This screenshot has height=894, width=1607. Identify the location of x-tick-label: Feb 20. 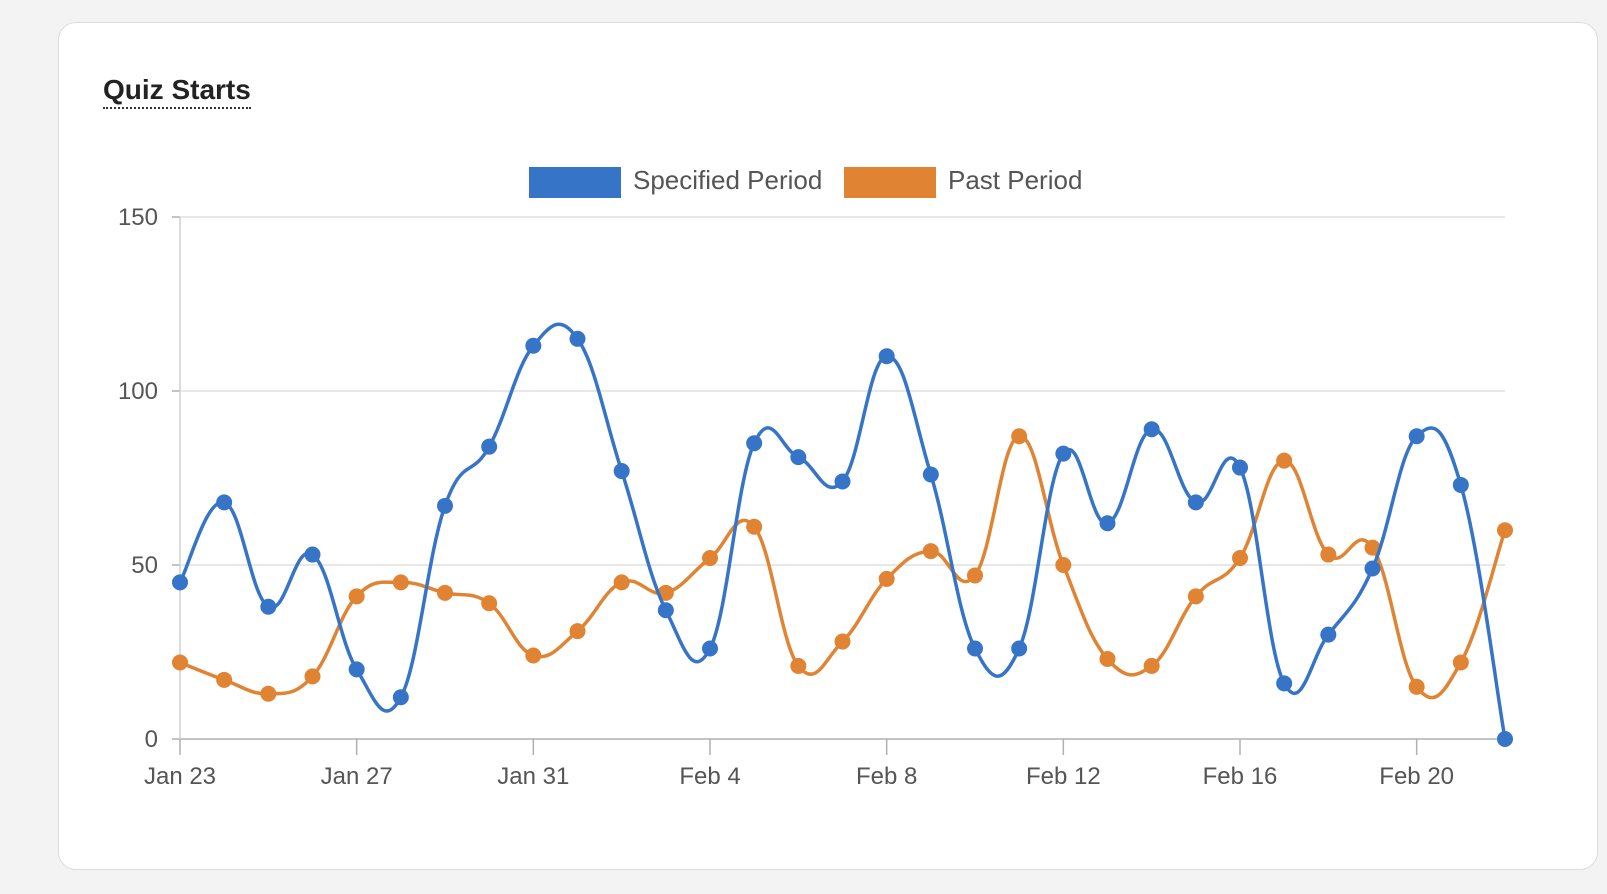
(1416, 776).